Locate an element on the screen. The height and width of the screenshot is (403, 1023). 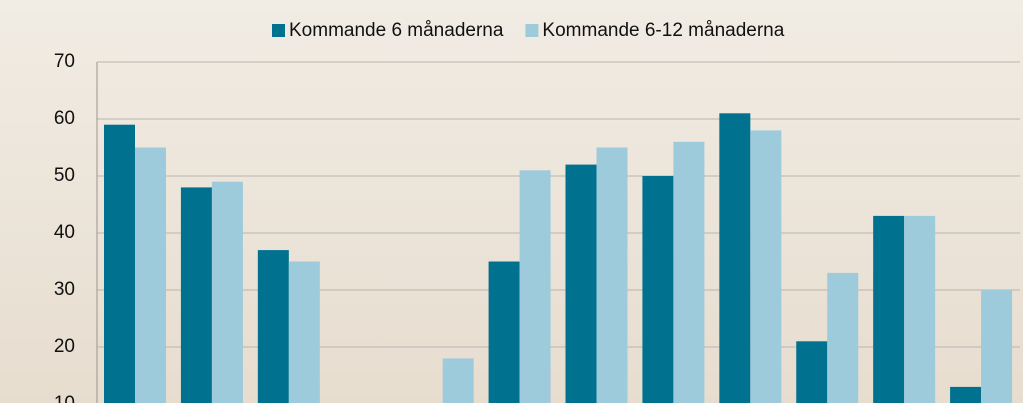
legend-label: Kommande 6 månaderna is located at coordinates (396, 30).